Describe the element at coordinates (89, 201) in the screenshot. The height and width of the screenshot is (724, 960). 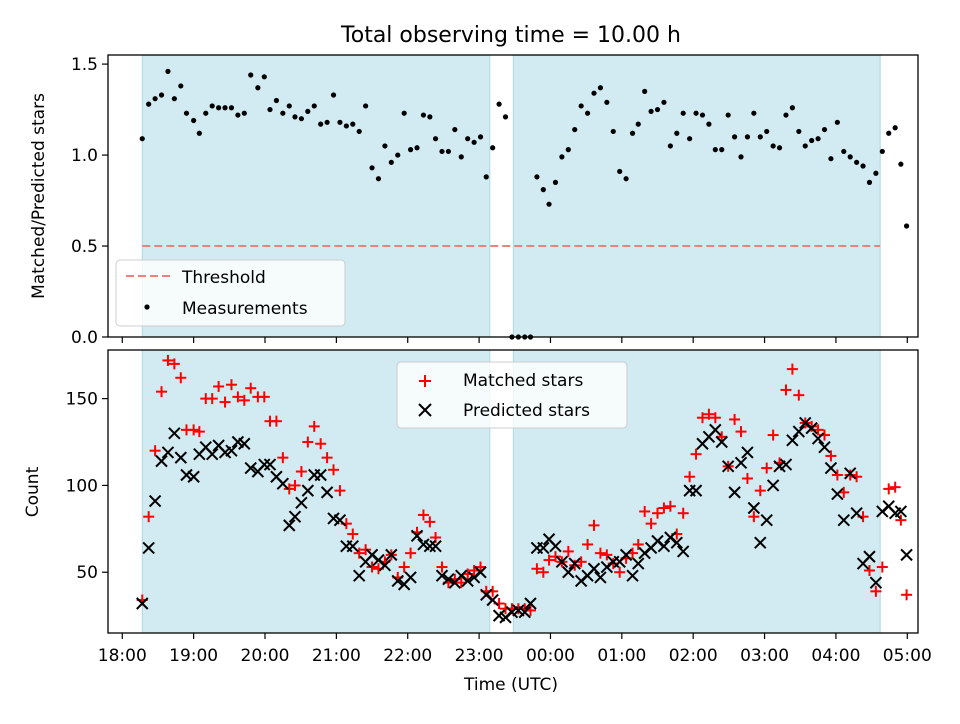
I see `ratio-y-ticks: 0.0 0.5 1.0 1.5` at that location.